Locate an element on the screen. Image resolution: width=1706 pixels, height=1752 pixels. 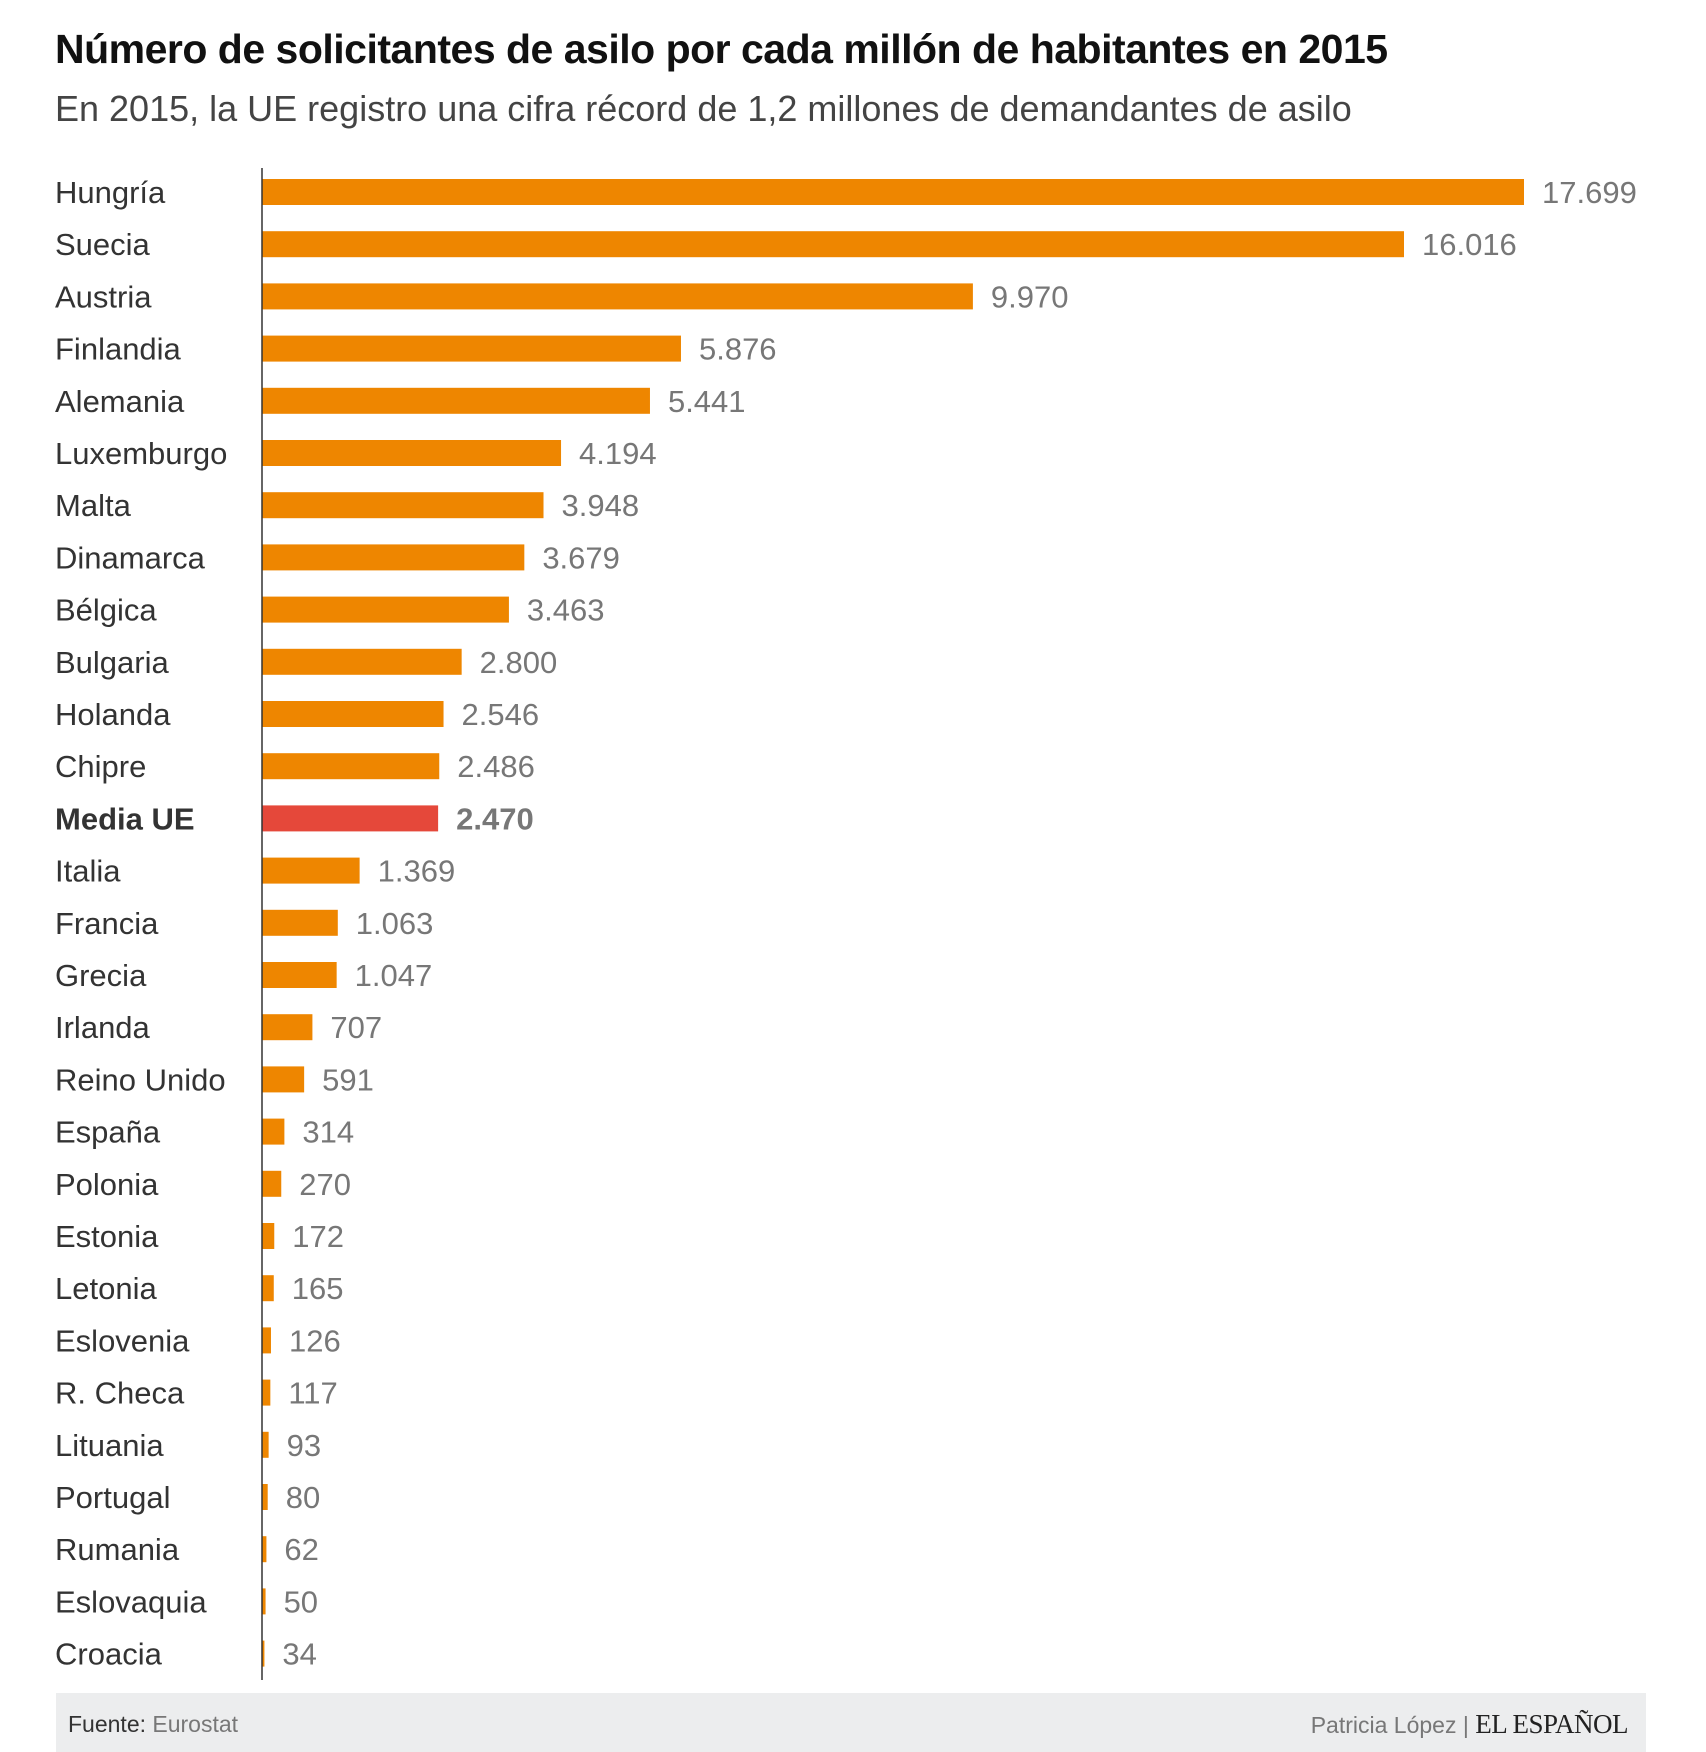
category-label: Italia is located at coordinates (88, 871).